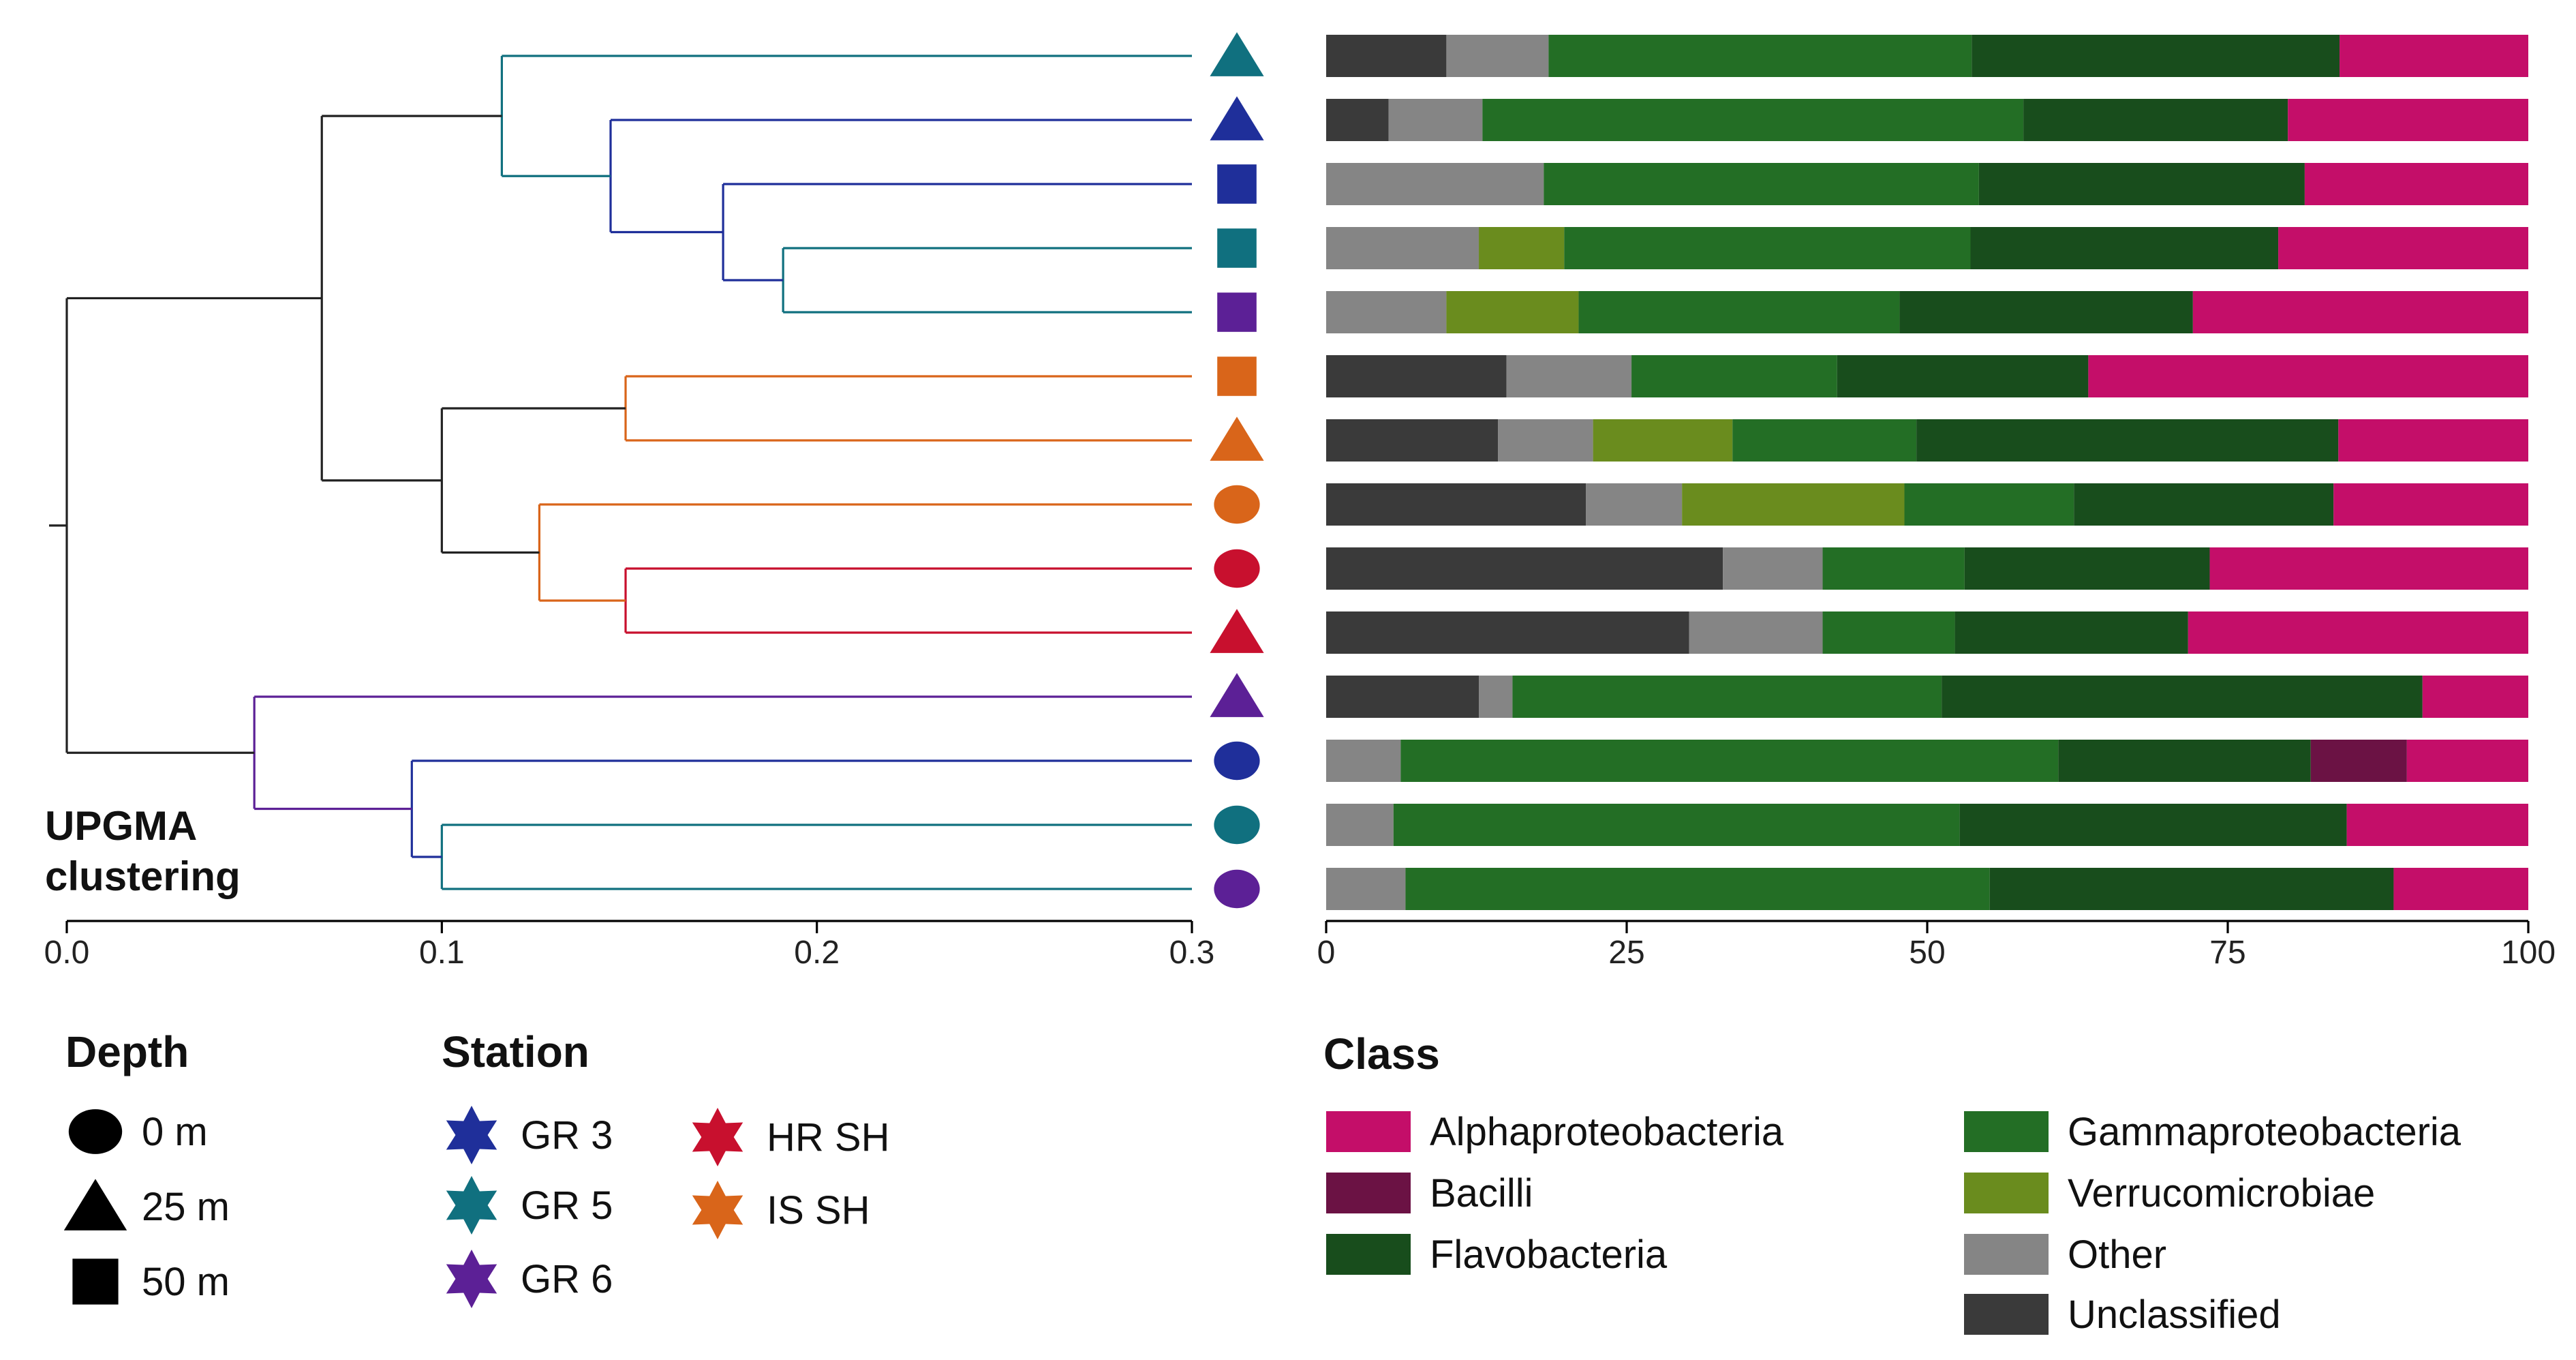 This screenshot has width=2576, height=1360. Describe the element at coordinates (95, 1131) in the screenshot. I see `depth-legend-circle-icon` at that location.